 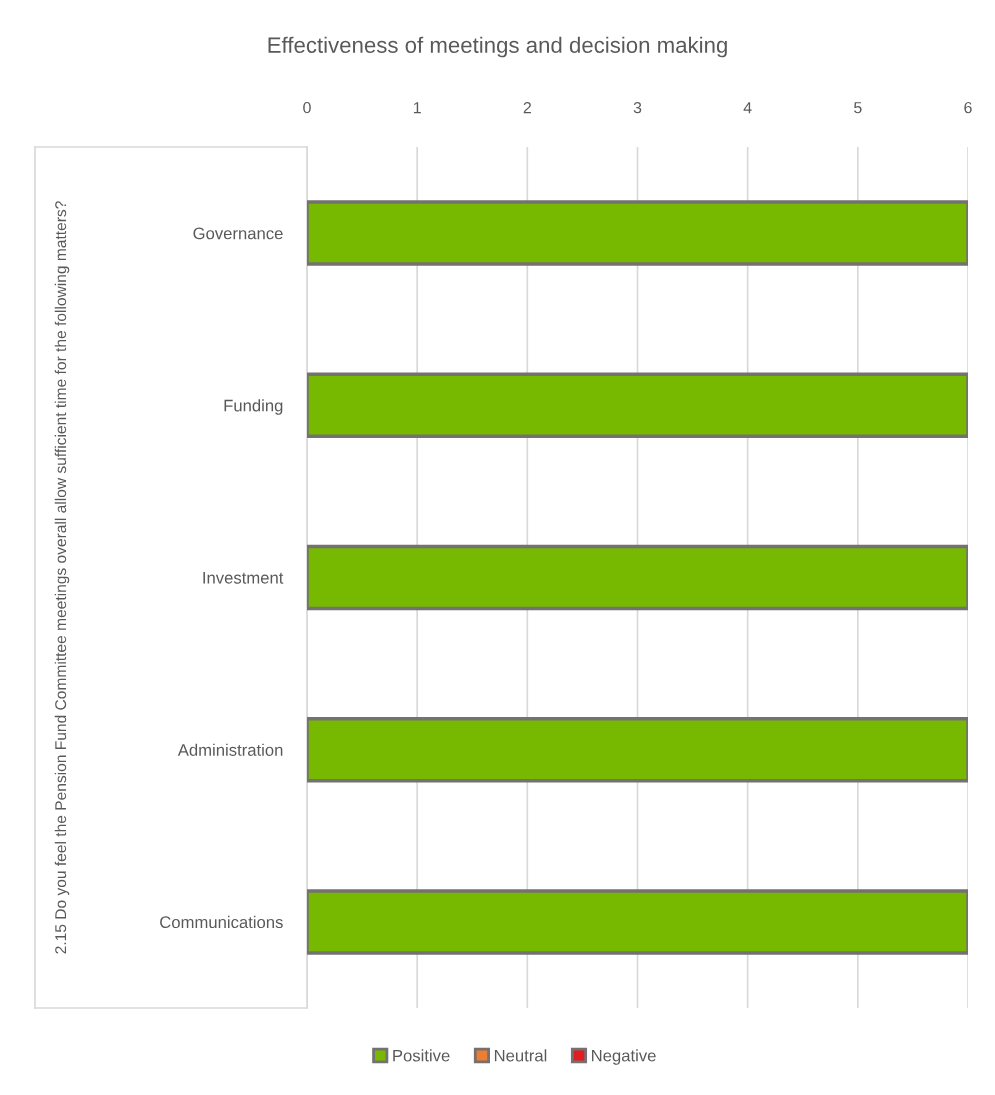 What do you see at coordinates (307, 107) in the screenshot?
I see `x-tick-label: 0` at bounding box center [307, 107].